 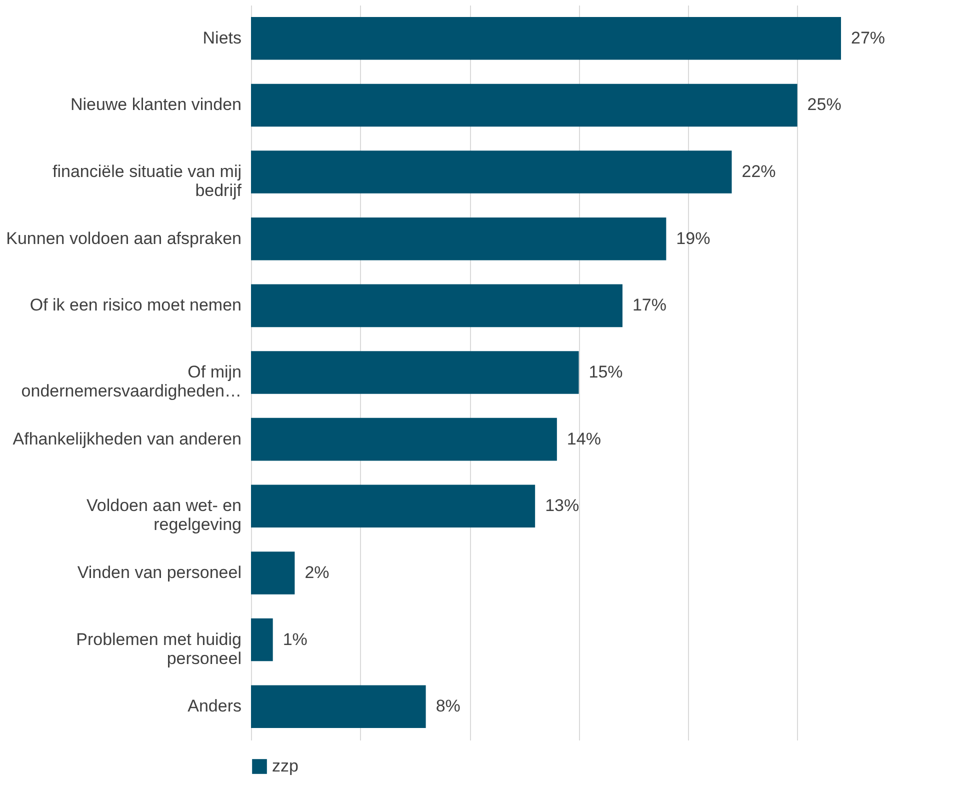 What do you see at coordinates (649, 305) in the screenshot?
I see `data-label: 17%` at bounding box center [649, 305].